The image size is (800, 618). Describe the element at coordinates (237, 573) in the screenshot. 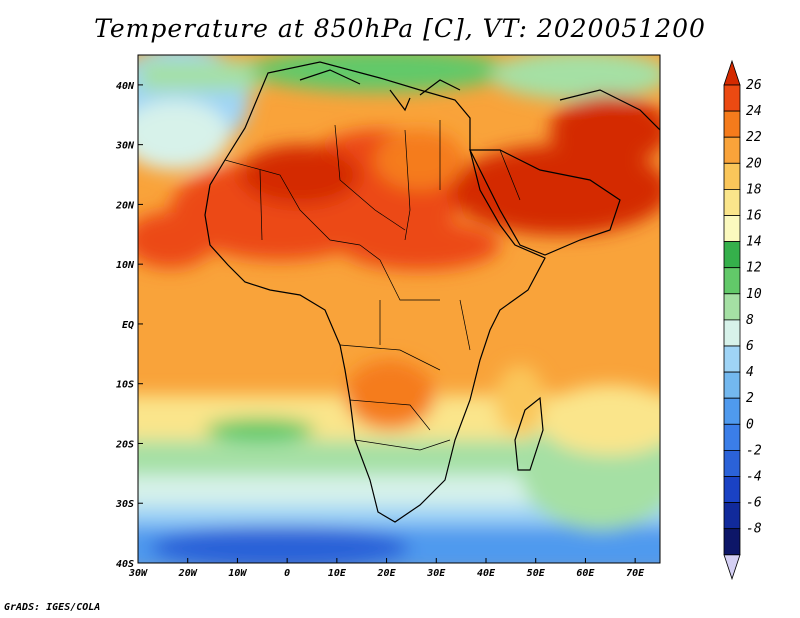

I see `lon-label: 10W` at that location.